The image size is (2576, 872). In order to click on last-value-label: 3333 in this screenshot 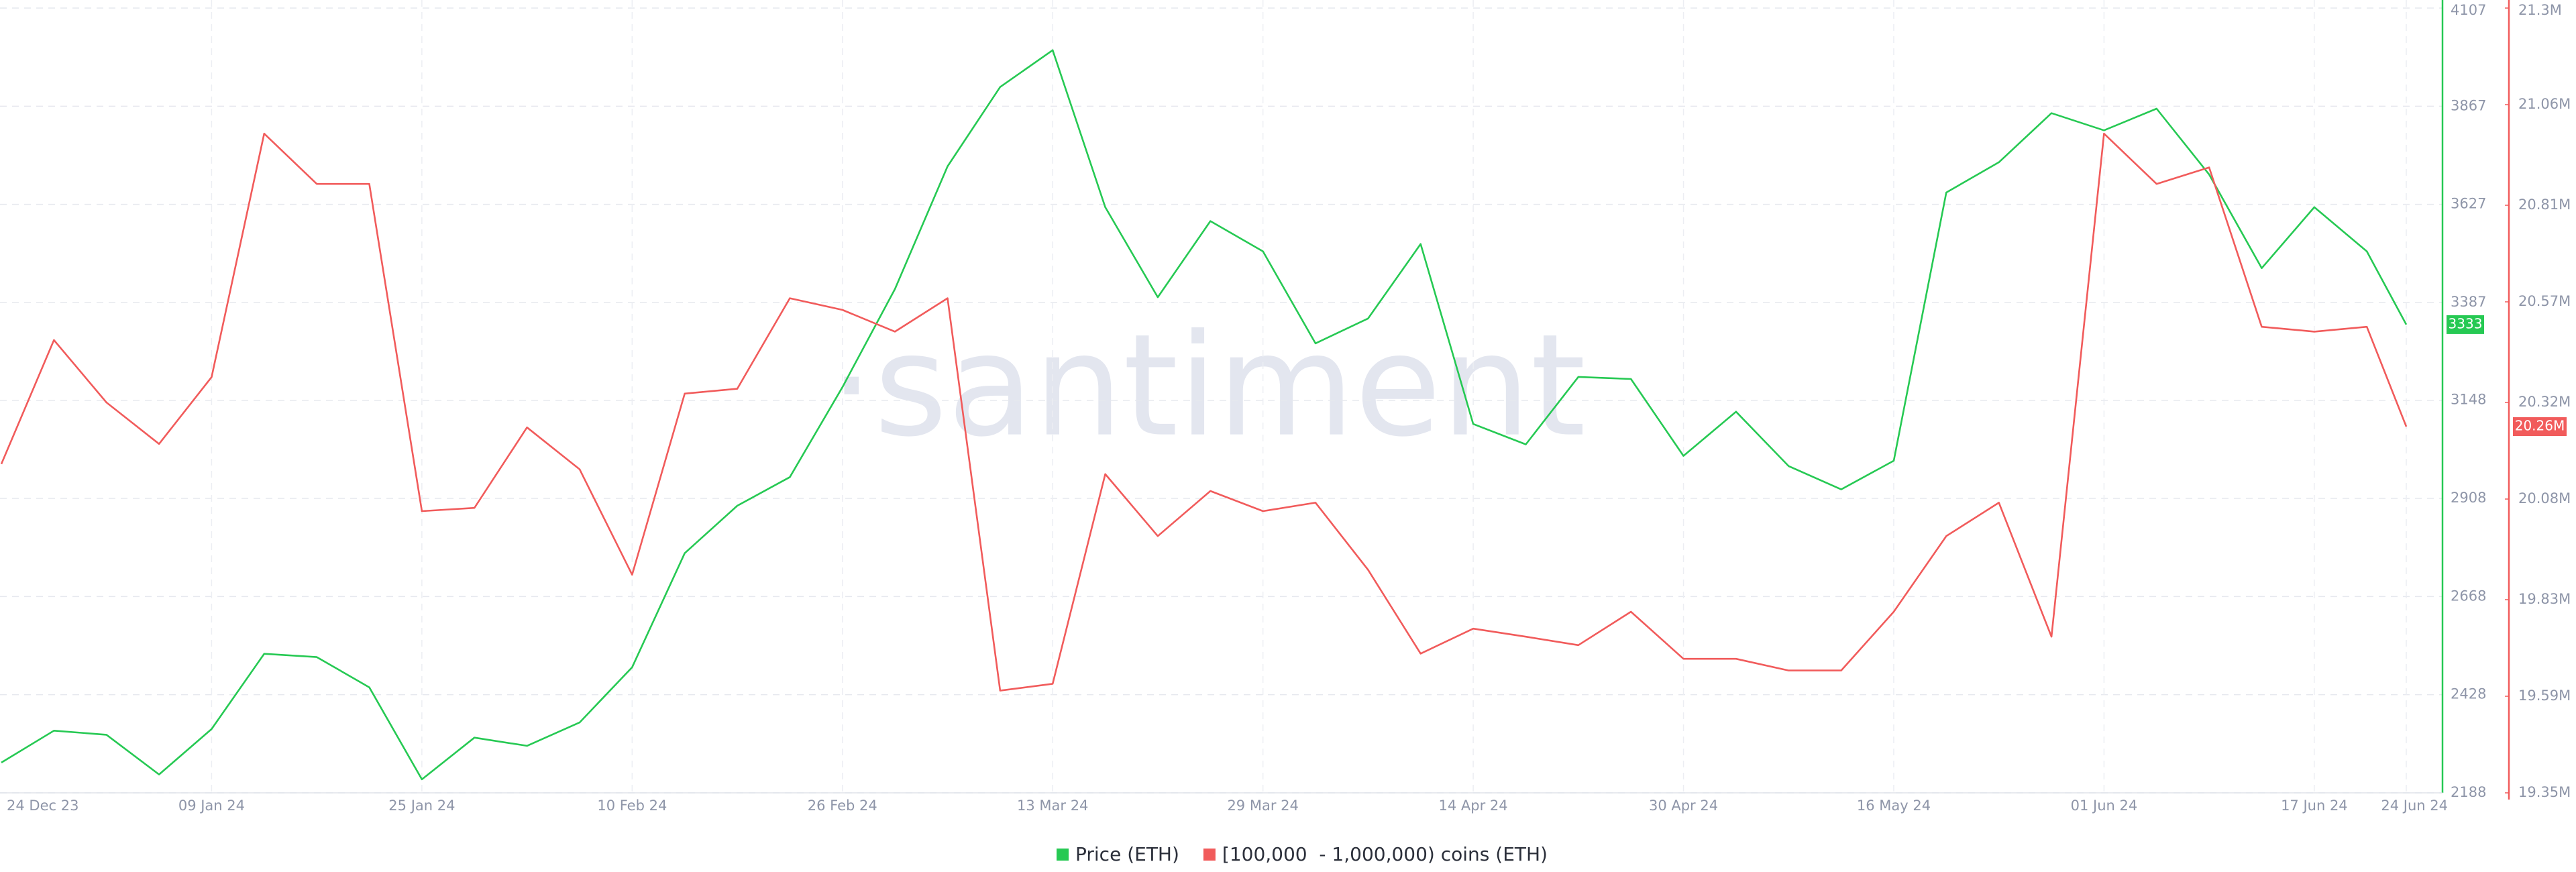, I will do `click(2466, 323)`.